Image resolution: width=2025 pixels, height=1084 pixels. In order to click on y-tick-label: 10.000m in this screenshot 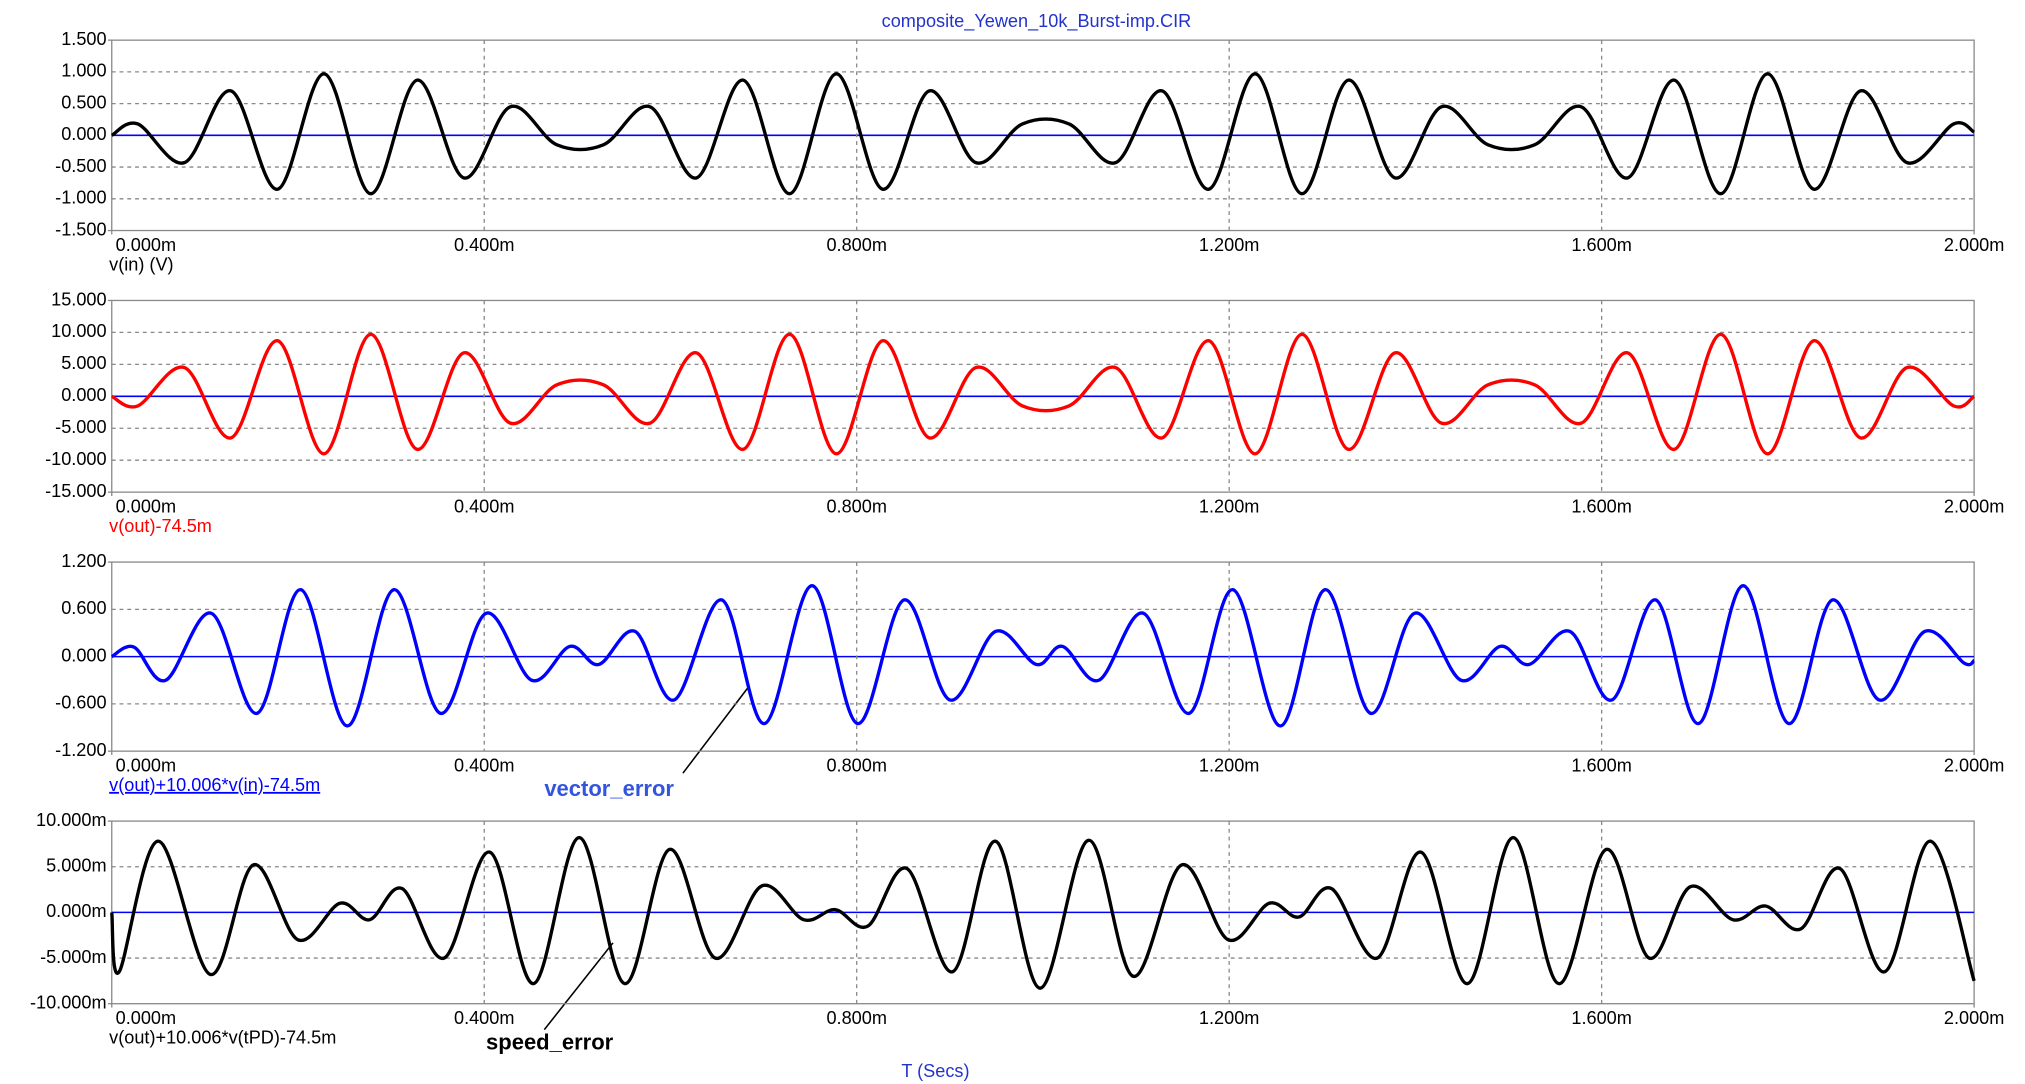, I will do `click(71, 820)`.